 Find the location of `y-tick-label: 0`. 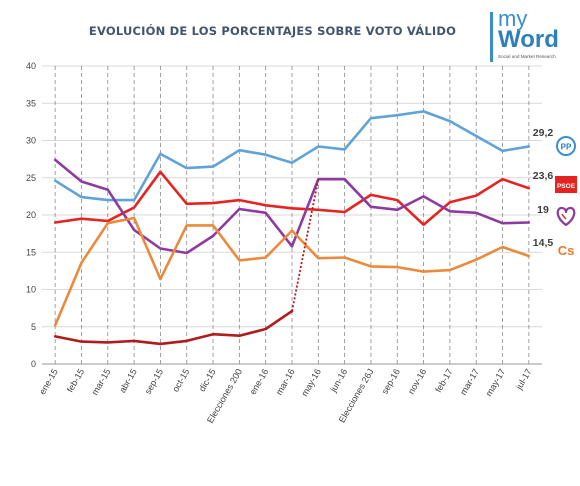

y-tick-label: 0 is located at coordinates (33, 364).